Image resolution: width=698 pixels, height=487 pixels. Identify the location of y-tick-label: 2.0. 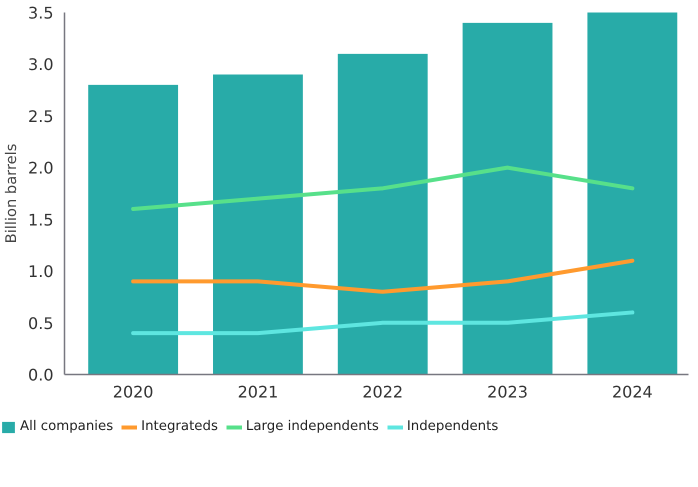
(41, 168).